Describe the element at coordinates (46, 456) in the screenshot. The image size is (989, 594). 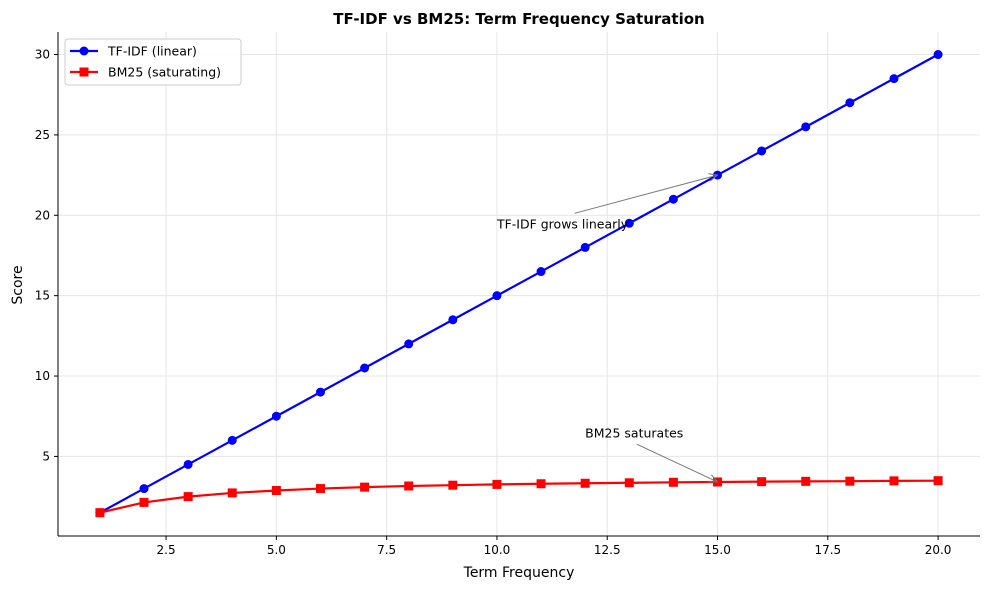
I see `y-tick-label: 5` at that location.